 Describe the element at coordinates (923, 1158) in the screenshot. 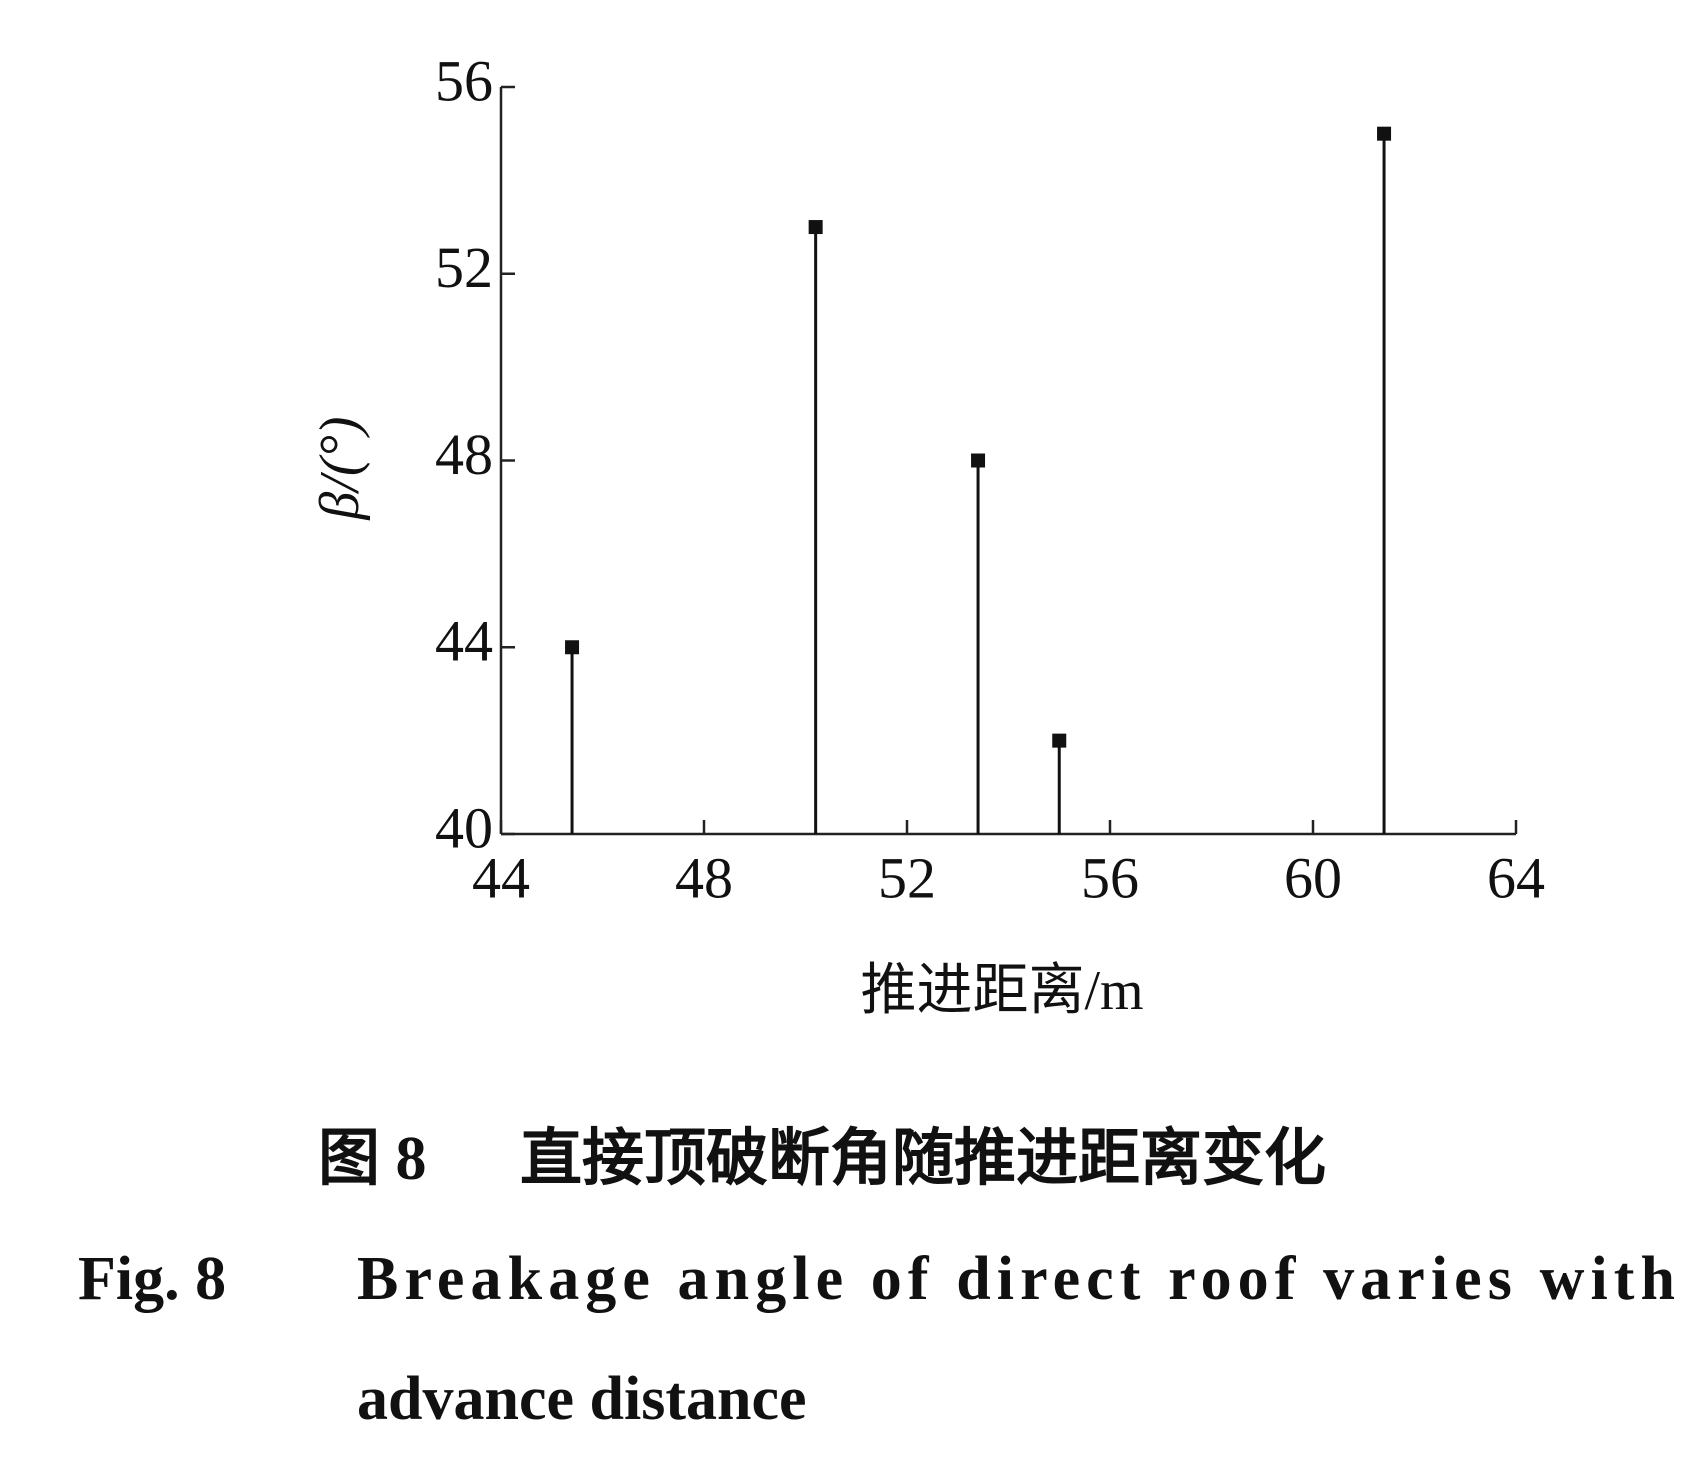

I see `caption-cn-title: 直接顶破断角随推进距离变化` at that location.